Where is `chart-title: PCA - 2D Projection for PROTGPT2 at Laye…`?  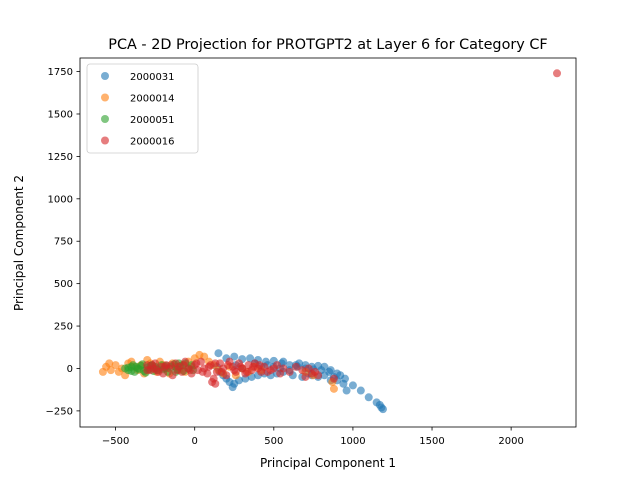 chart-title: PCA - 2D Projection for PROTGPT2 at Laye… is located at coordinates (327, 45).